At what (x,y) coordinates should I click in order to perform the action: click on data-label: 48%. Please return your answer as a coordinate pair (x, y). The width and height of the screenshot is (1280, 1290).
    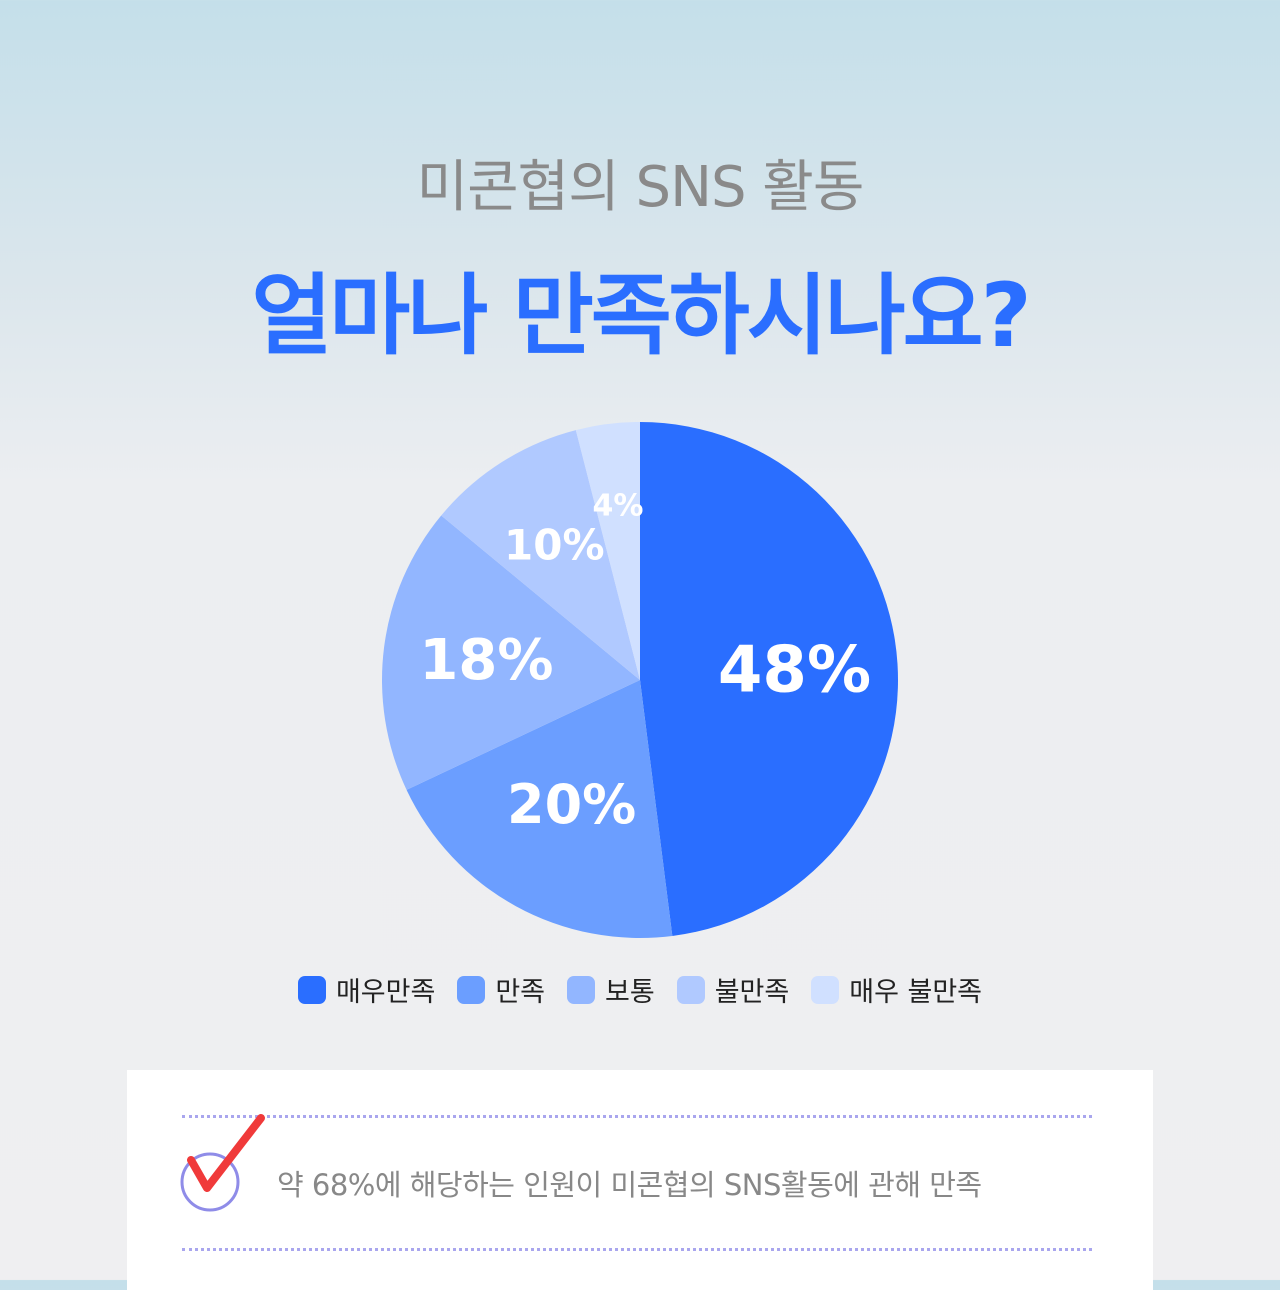
    Looking at the image, I should click on (794, 670).